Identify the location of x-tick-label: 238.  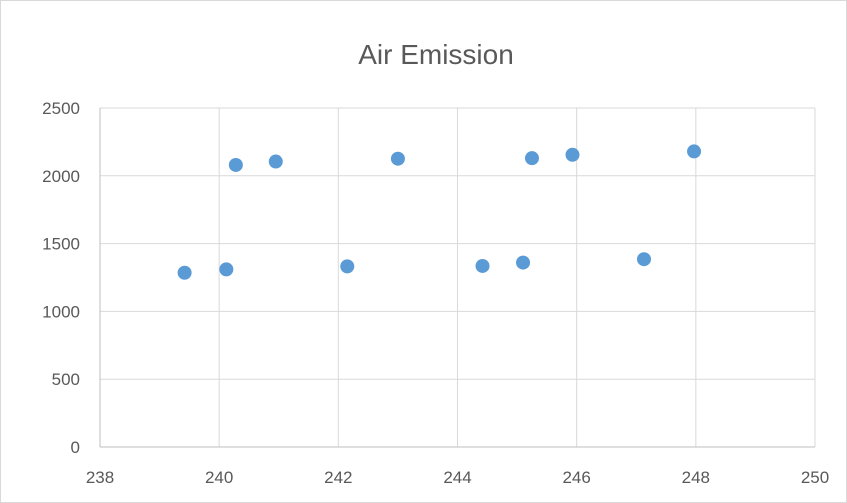
(100, 477).